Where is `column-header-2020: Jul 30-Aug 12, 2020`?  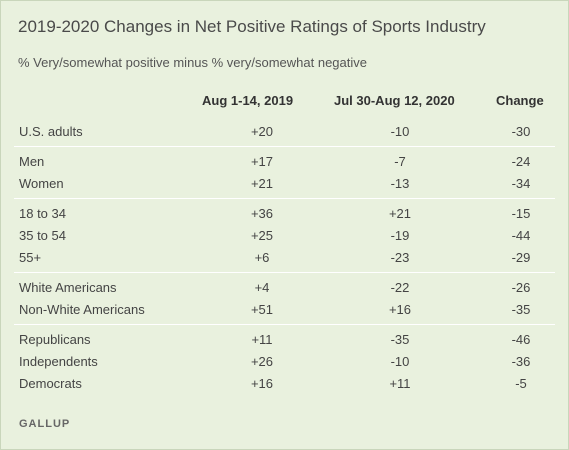
column-header-2020: Jul 30-Aug 12, 2020 is located at coordinates (394, 100).